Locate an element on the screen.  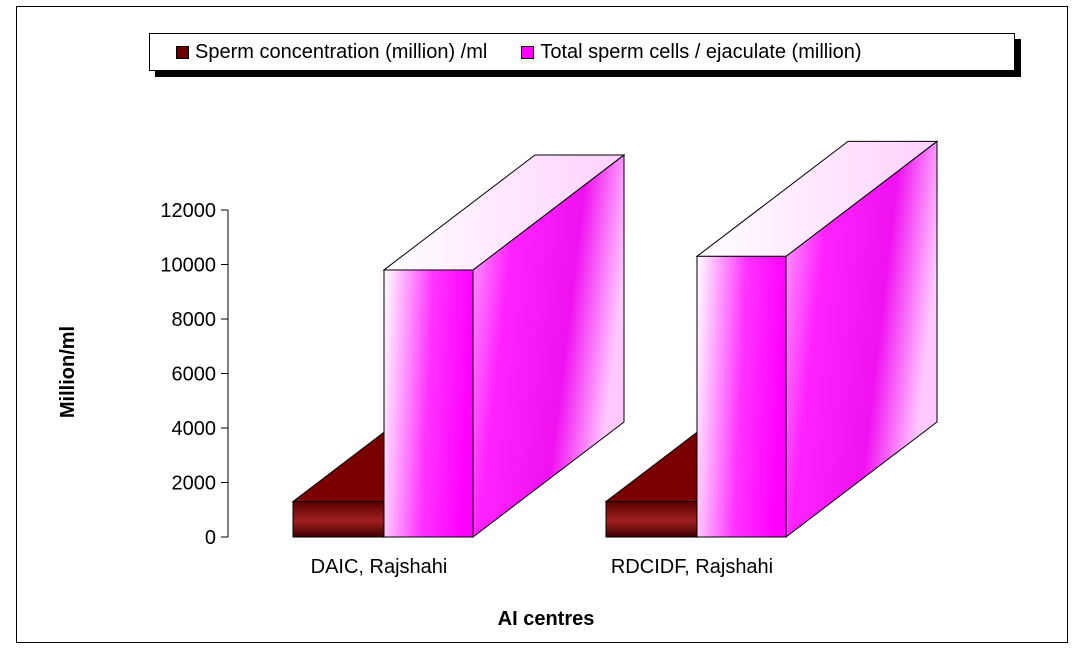
legend-swatch-total is located at coordinates (528, 52).